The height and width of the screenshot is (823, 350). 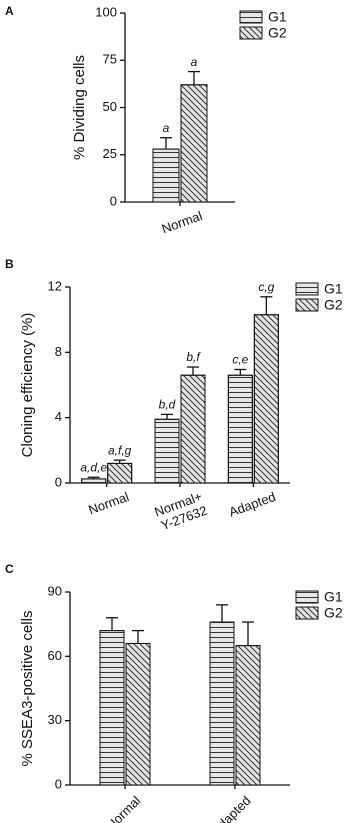 I want to click on y-axis-label: % SSEA3-positive cells, so click(x=27, y=689).